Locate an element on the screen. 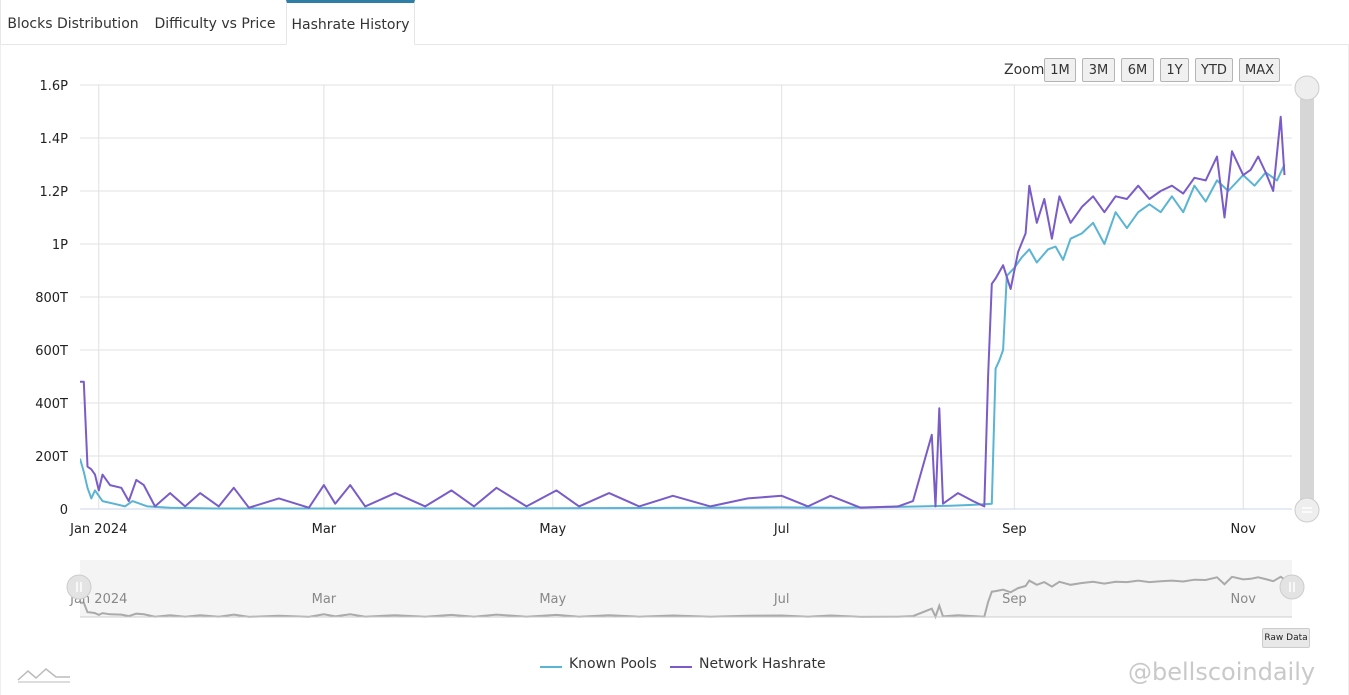 This screenshot has height=695, width=1349. tab-hashrate-history: Hashrate History is located at coordinates (350, 22).